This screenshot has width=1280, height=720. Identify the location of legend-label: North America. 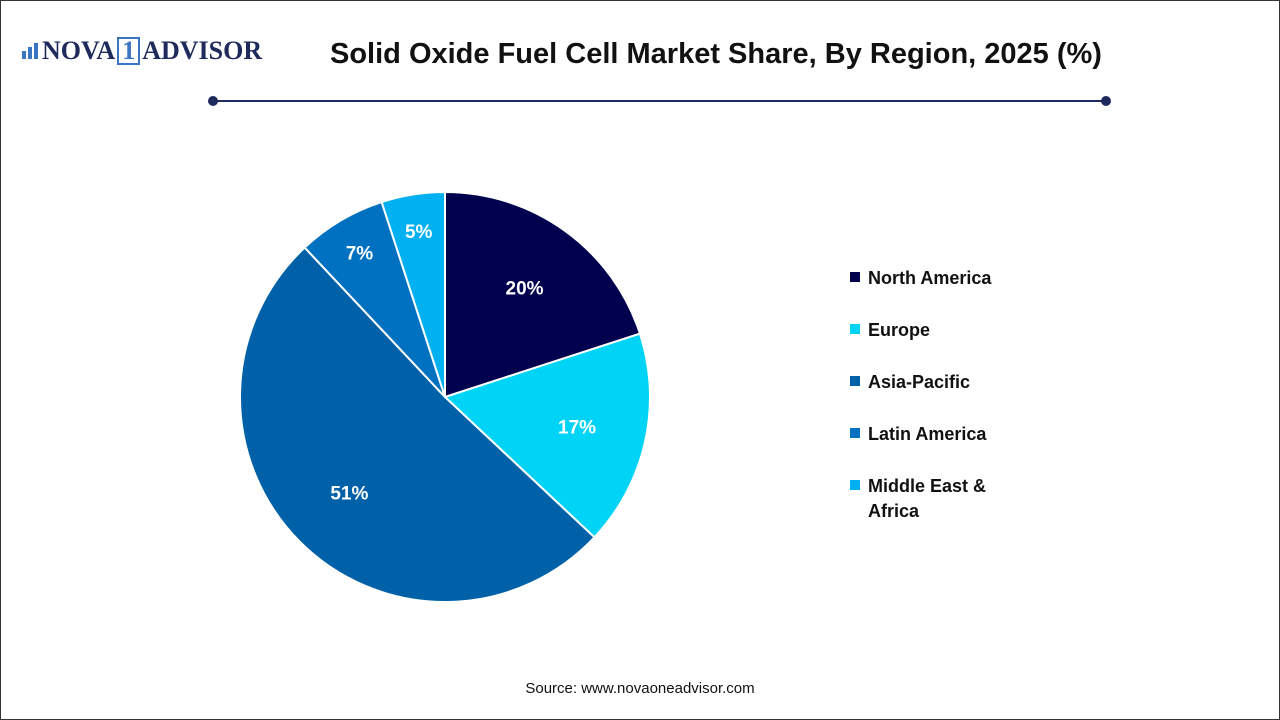
(930, 278).